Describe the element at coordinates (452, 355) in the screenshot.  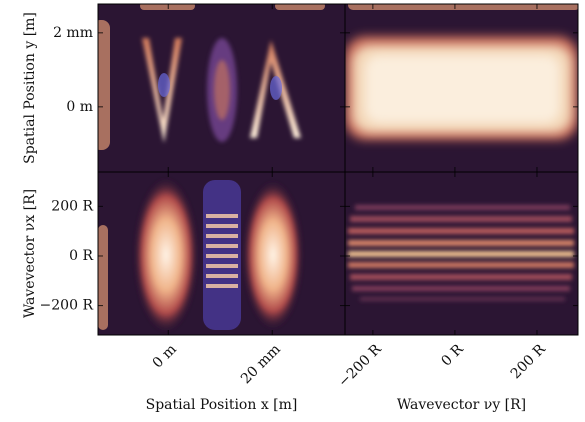
I see `x-tick-label: 0 R` at that location.